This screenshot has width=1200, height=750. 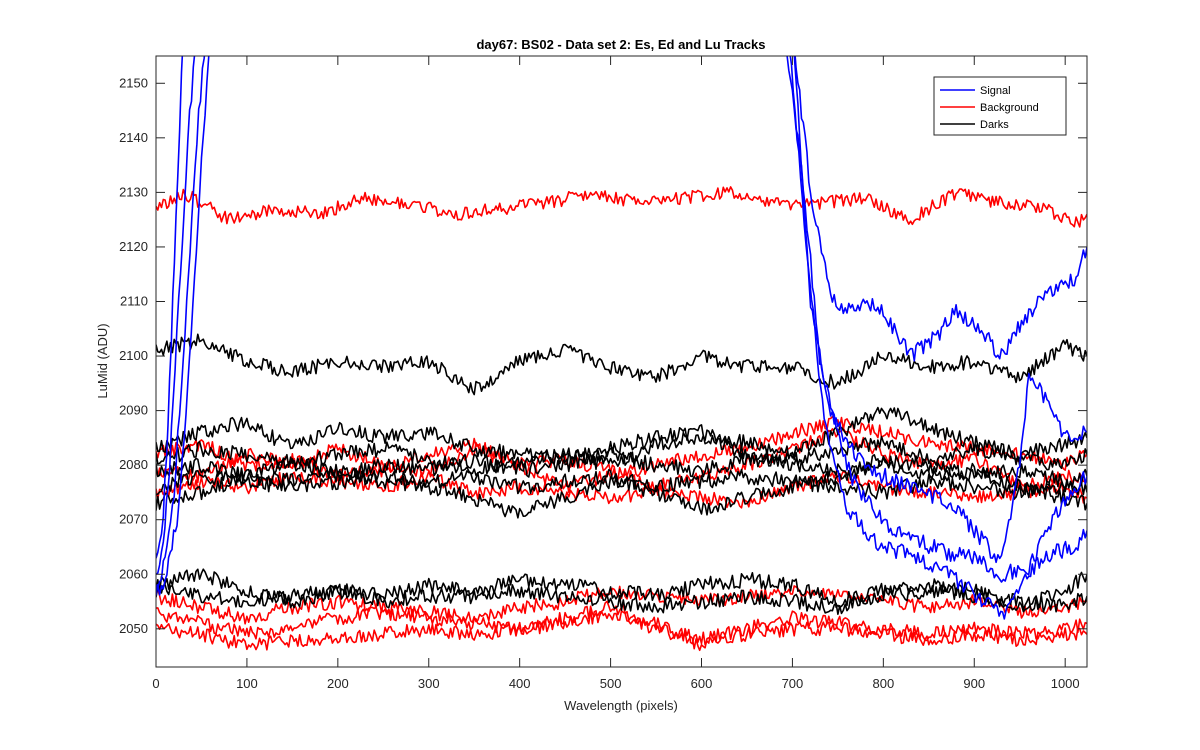 I want to click on x-tick-label: 500, so click(x=611, y=683).